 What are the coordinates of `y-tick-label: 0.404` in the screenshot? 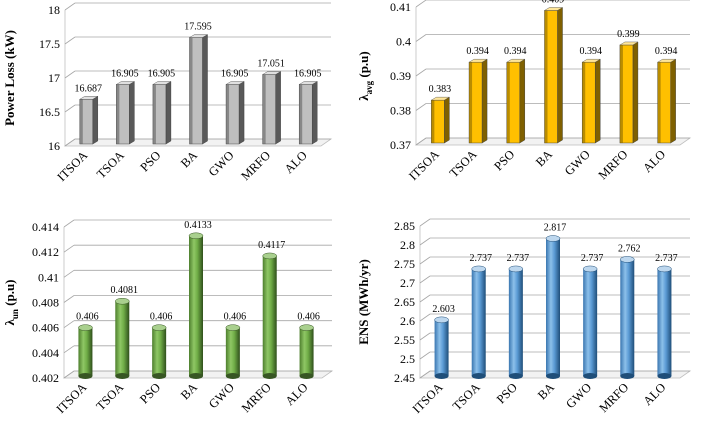 It's located at (45, 353).